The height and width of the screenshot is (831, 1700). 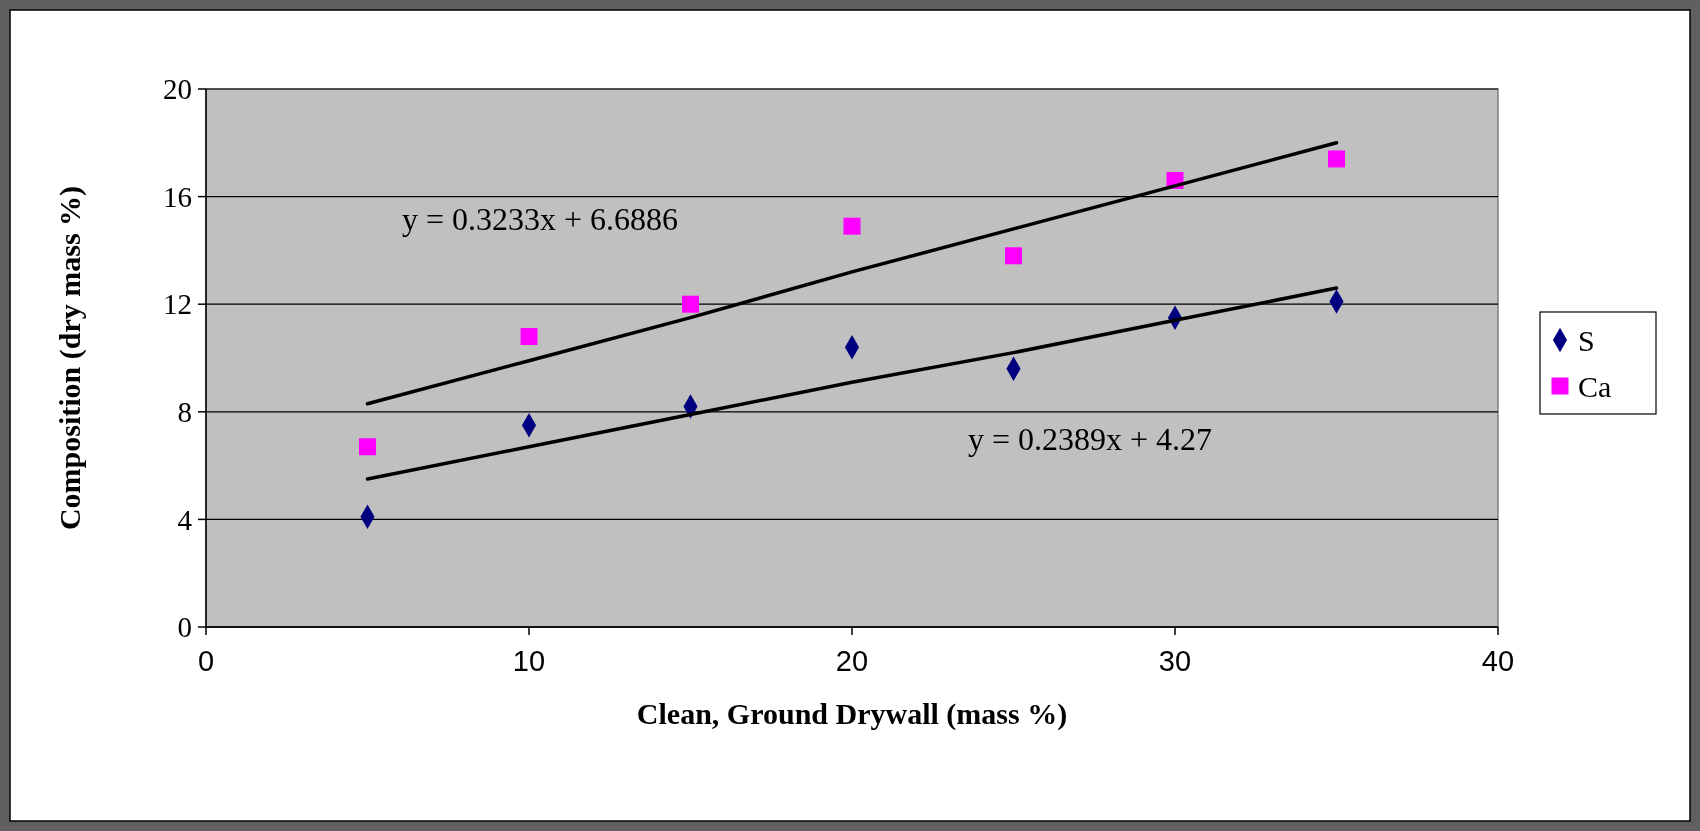 I want to click on x-tick-label: 20, so click(x=852, y=661).